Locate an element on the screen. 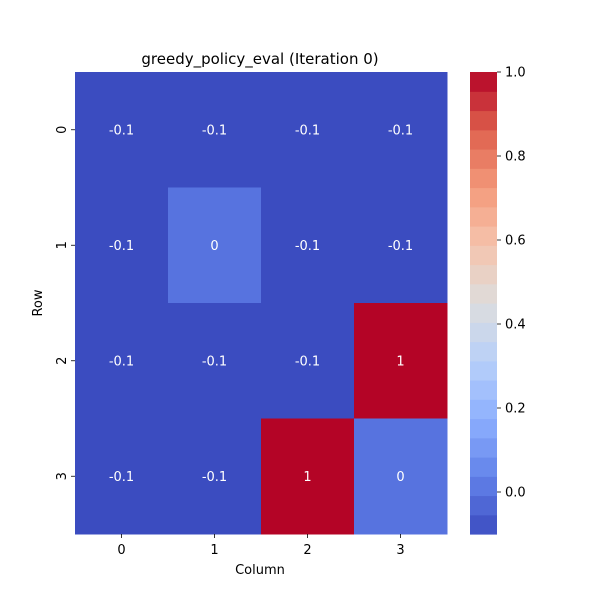 This screenshot has width=600, height=600. colorbar-tick-label: 0.8 is located at coordinates (515, 157).